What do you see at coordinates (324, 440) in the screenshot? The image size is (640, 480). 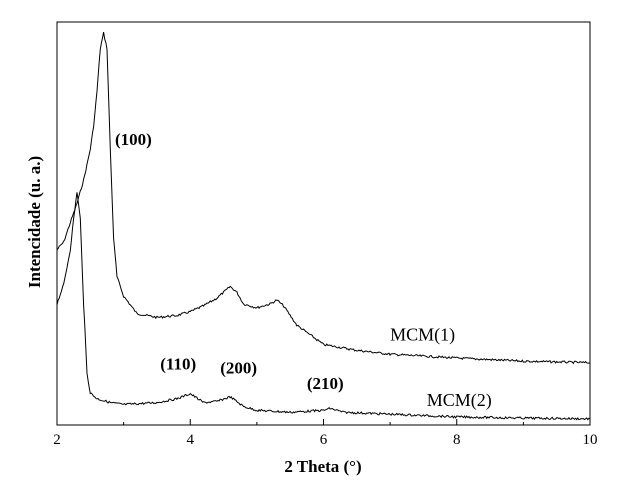 I see `x-tick-label: 6` at bounding box center [324, 440].